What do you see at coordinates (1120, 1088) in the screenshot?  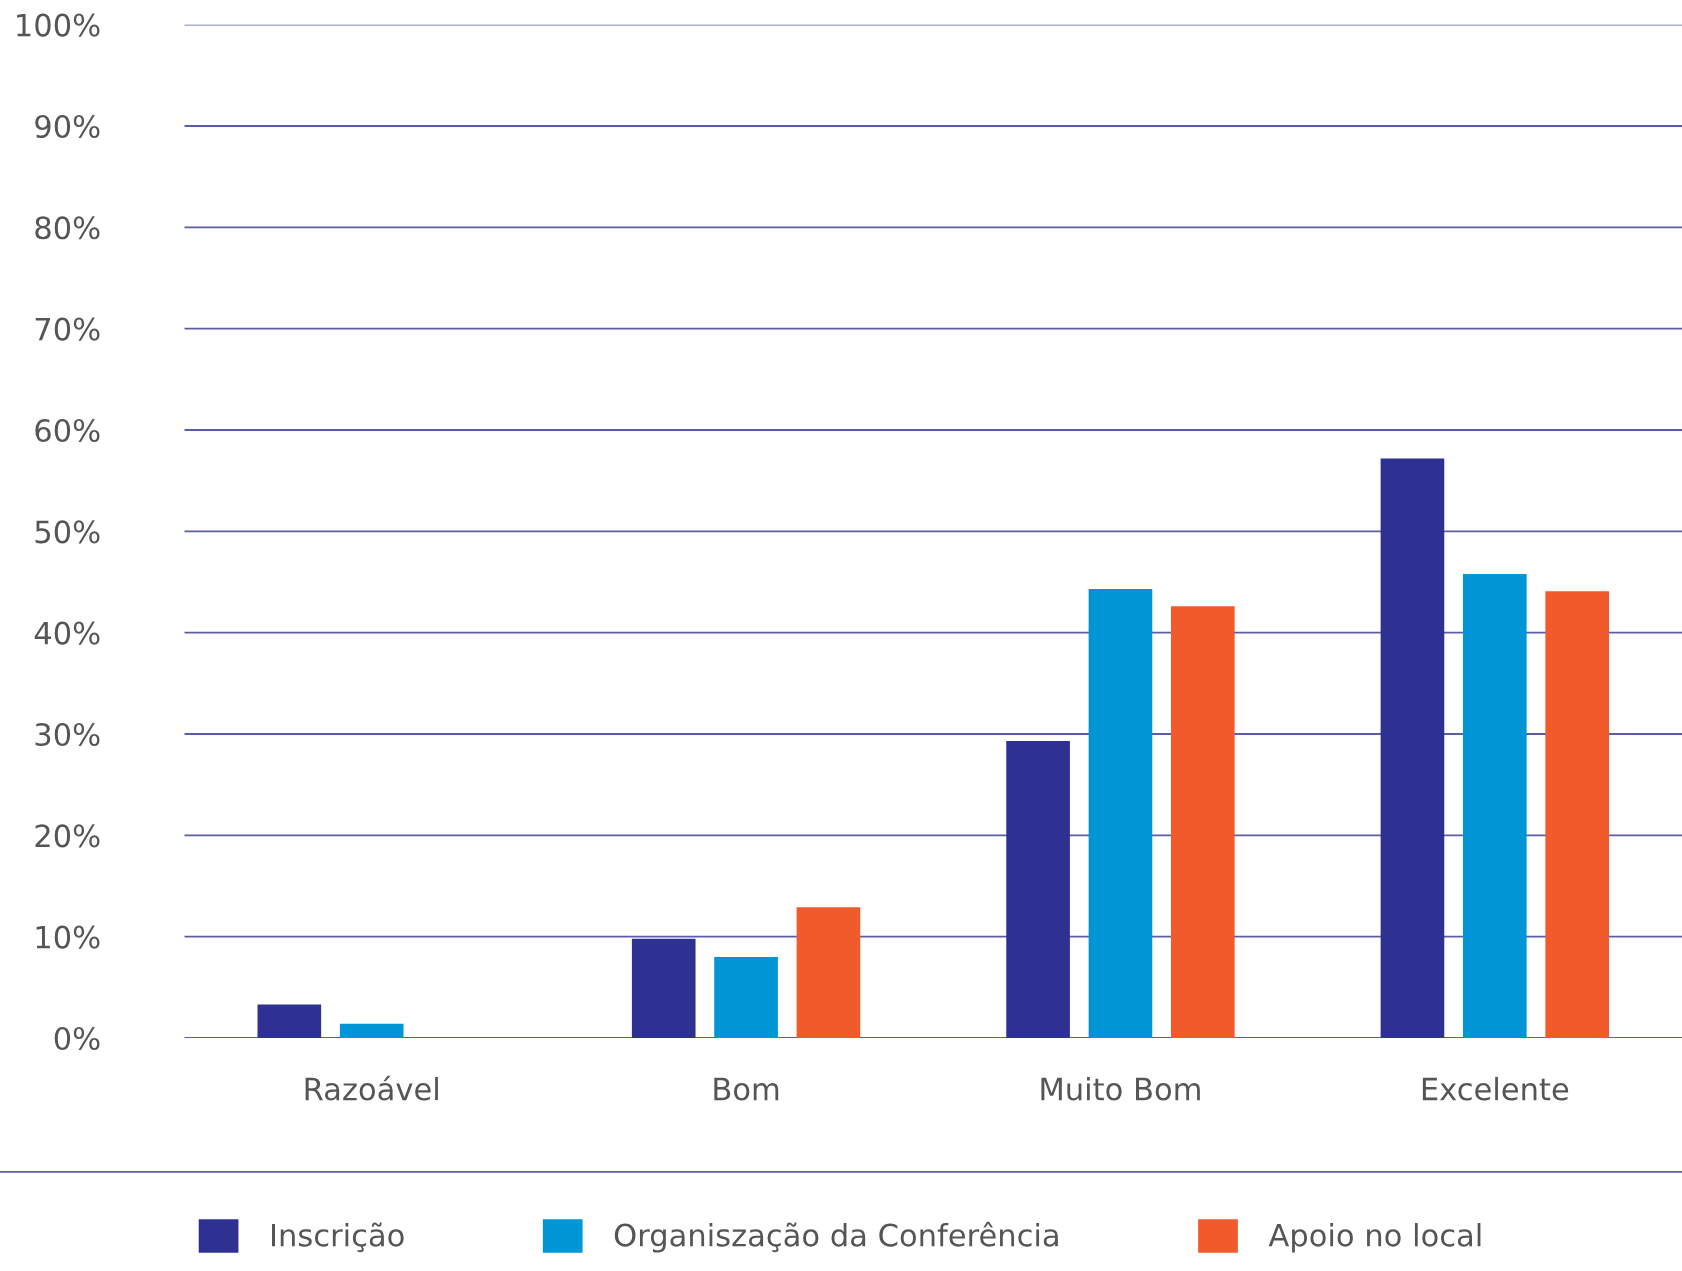 I see `x-tick-label: Muito Bom` at bounding box center [1120, 1088].